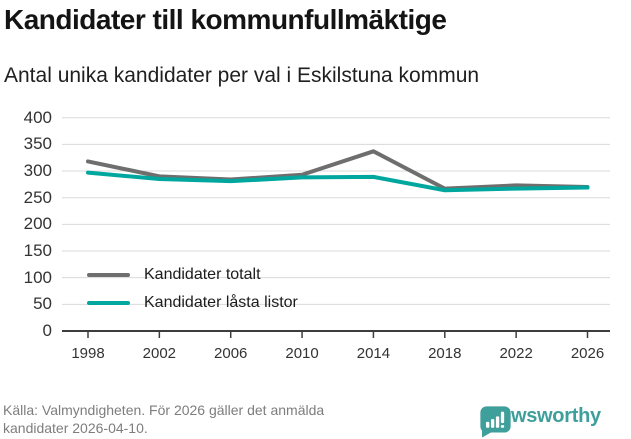  Describe the element at coordinates (108, 303) in the screenshot. I see `legend-swatch-teal-line` at that location.